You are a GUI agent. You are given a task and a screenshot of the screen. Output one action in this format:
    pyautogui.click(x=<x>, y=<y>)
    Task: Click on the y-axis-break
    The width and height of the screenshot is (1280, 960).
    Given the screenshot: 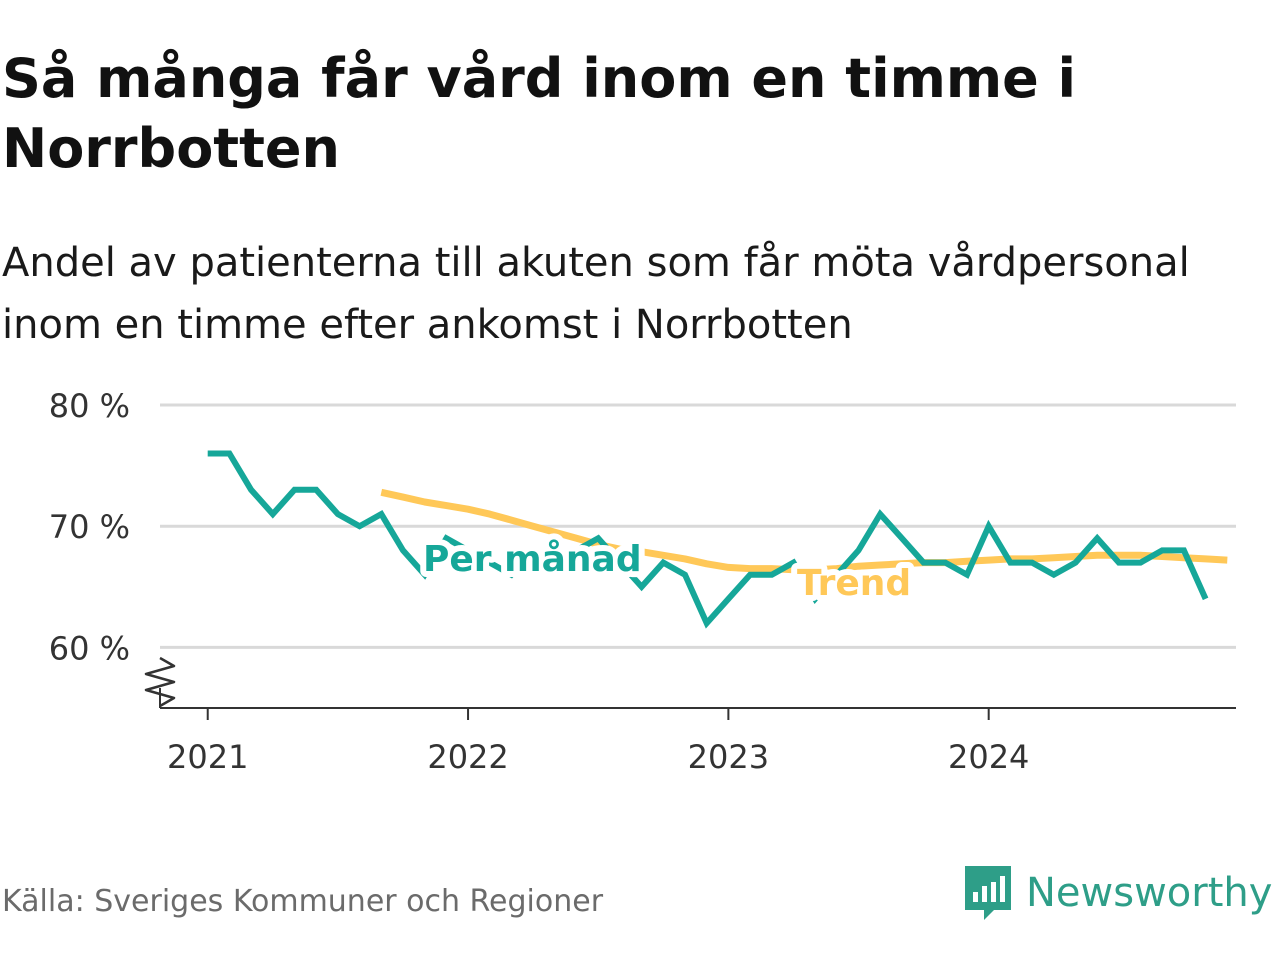 What is the action you would take?
    pyautogui.click(x=160, y=682)
    